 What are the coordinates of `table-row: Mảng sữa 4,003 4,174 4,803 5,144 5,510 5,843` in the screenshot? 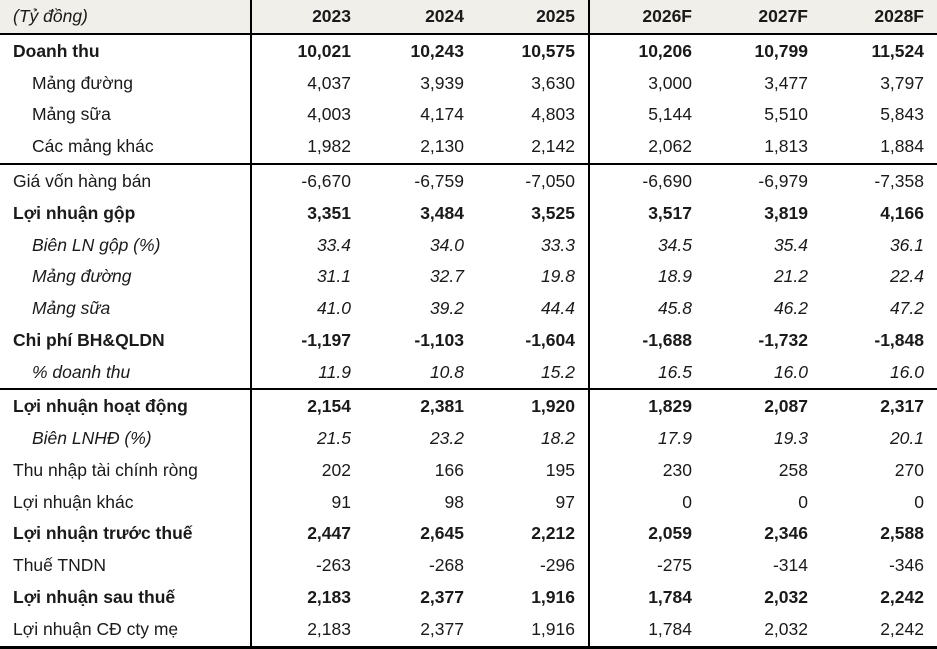 It's located at (468, 115).